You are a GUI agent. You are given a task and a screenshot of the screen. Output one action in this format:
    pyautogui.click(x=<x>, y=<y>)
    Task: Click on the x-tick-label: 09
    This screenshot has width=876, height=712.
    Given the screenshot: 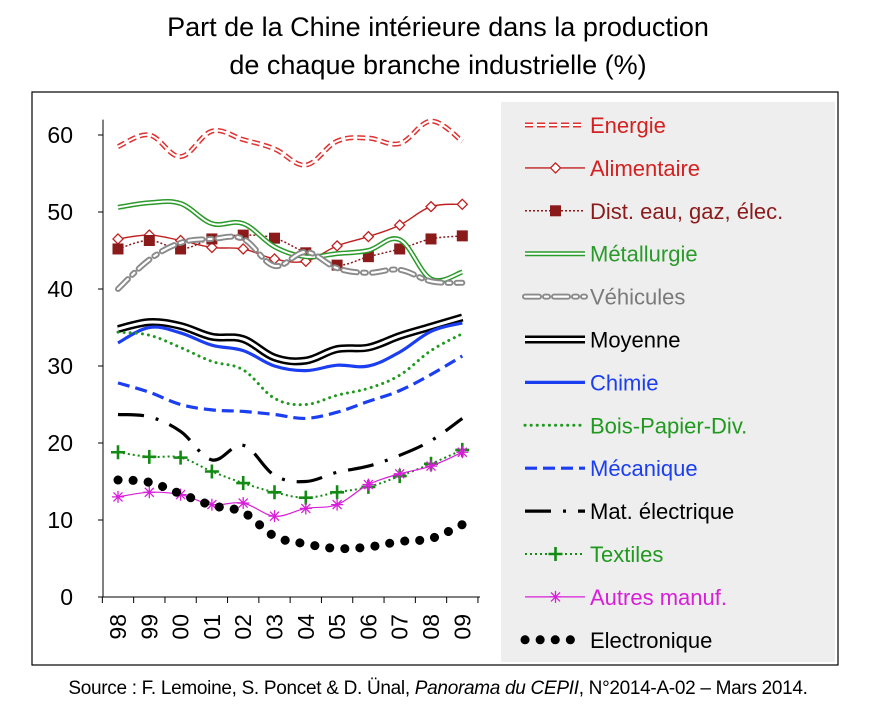 What is the action you would take?
    pyautogui.click(x=462, y=627)
    